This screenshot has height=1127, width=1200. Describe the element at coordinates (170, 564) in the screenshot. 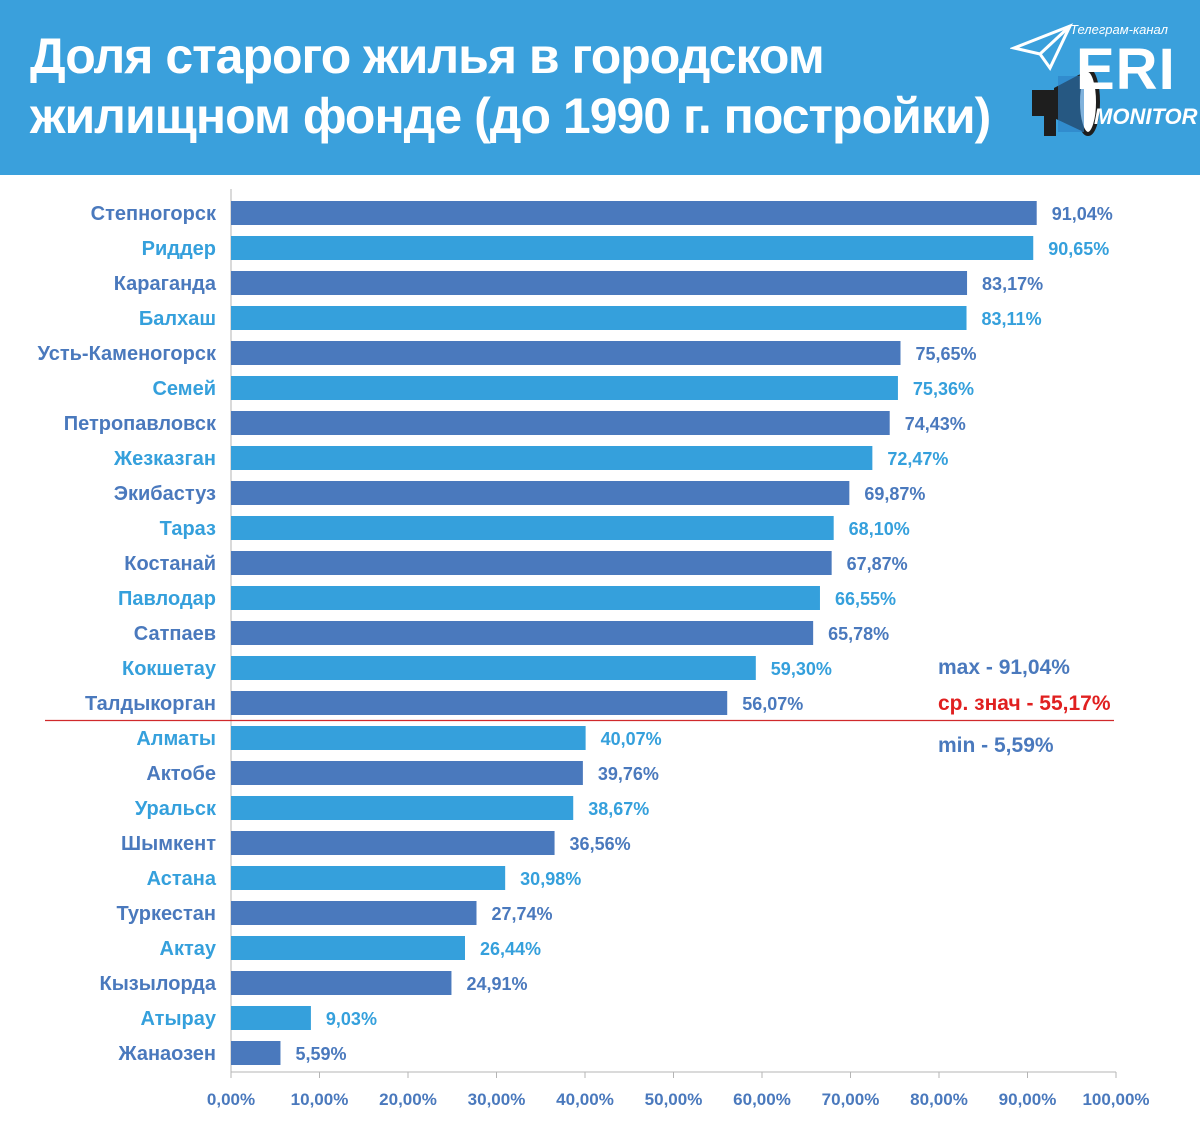

I see `category-label: Костанай` at that location.